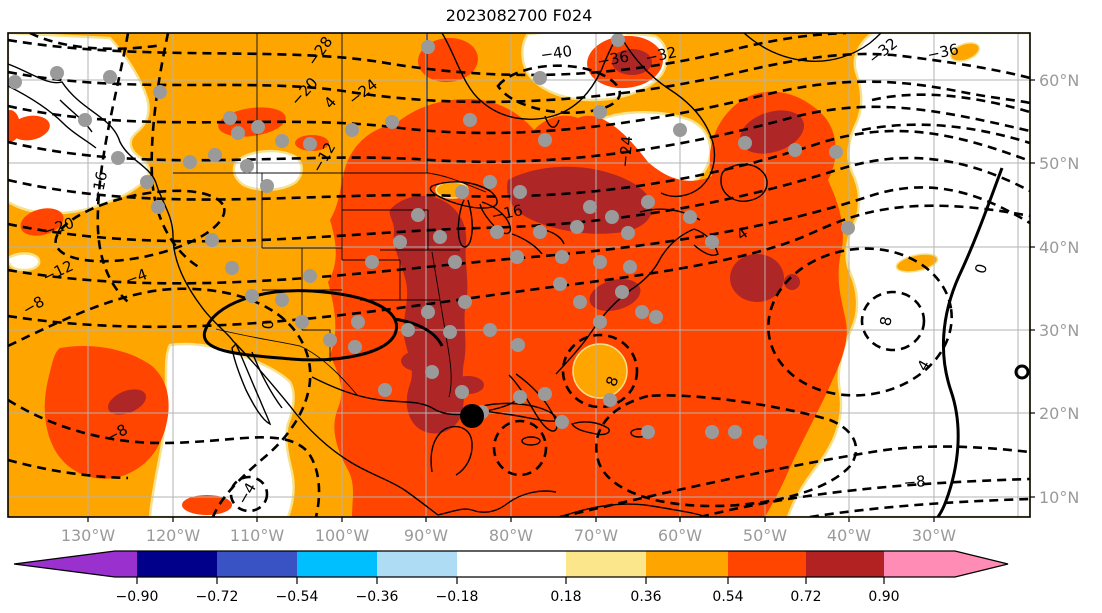 The width and height of the screenshot is (1102, 613). What do you see at coordinates (342, 535) in the screenshot?
I see `x-axis-label: 100°W` at bounding box center [342, 535].